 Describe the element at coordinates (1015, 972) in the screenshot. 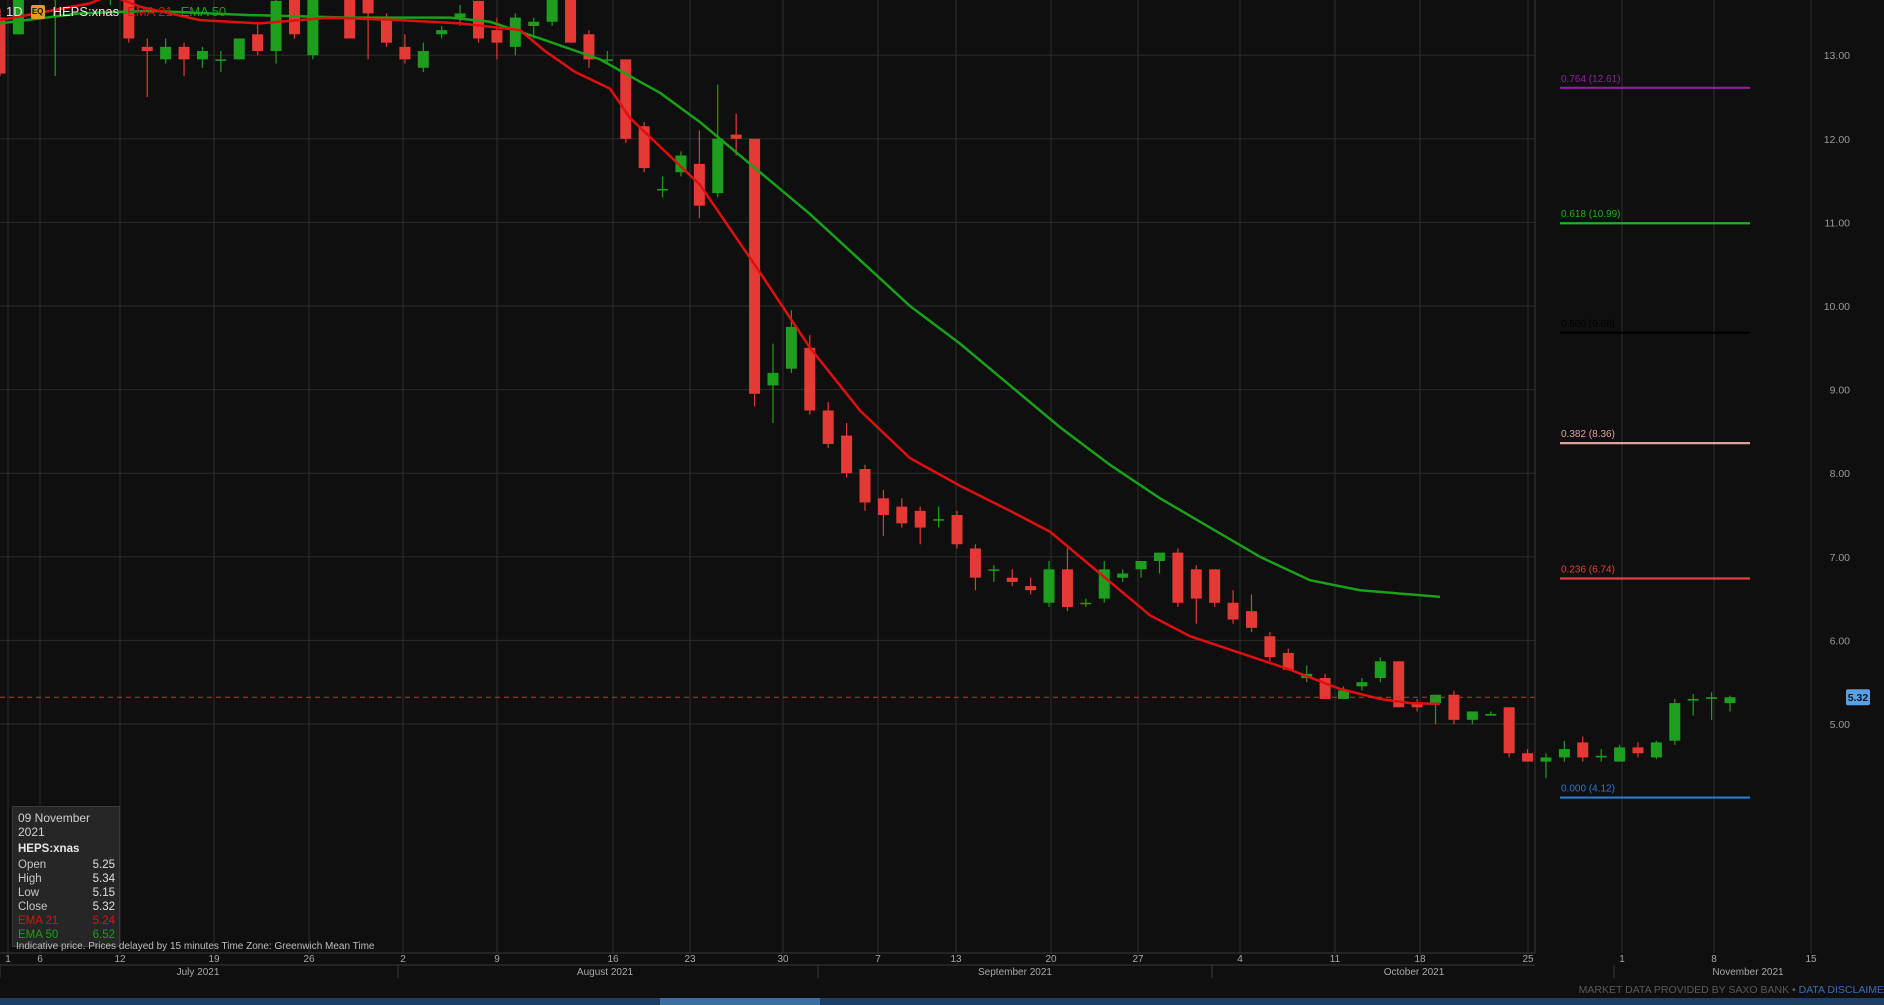

I see `x-month-label: September 2021` at that location.